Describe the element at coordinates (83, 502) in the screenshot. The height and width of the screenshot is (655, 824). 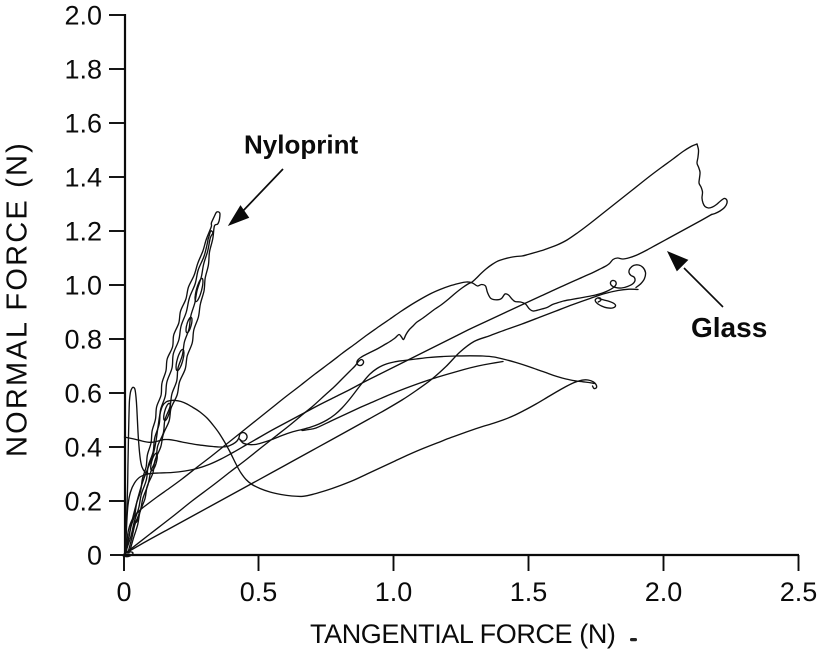
I see `svg-text: 0.2` at that location.